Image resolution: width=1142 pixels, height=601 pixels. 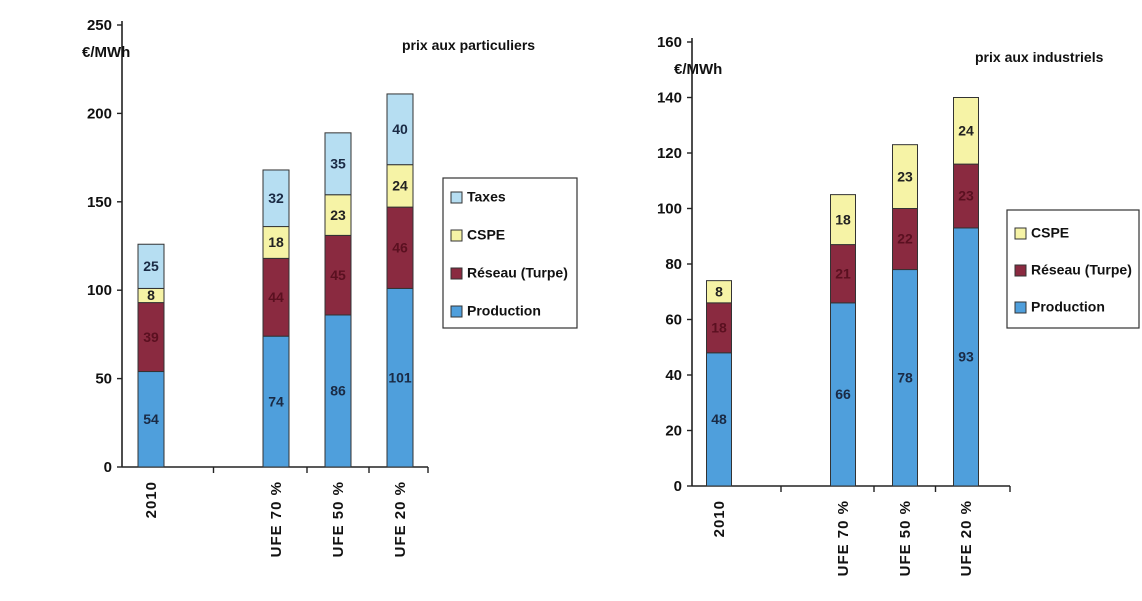 I want to click on data-label-production: 86, so click(x=338, y=391).